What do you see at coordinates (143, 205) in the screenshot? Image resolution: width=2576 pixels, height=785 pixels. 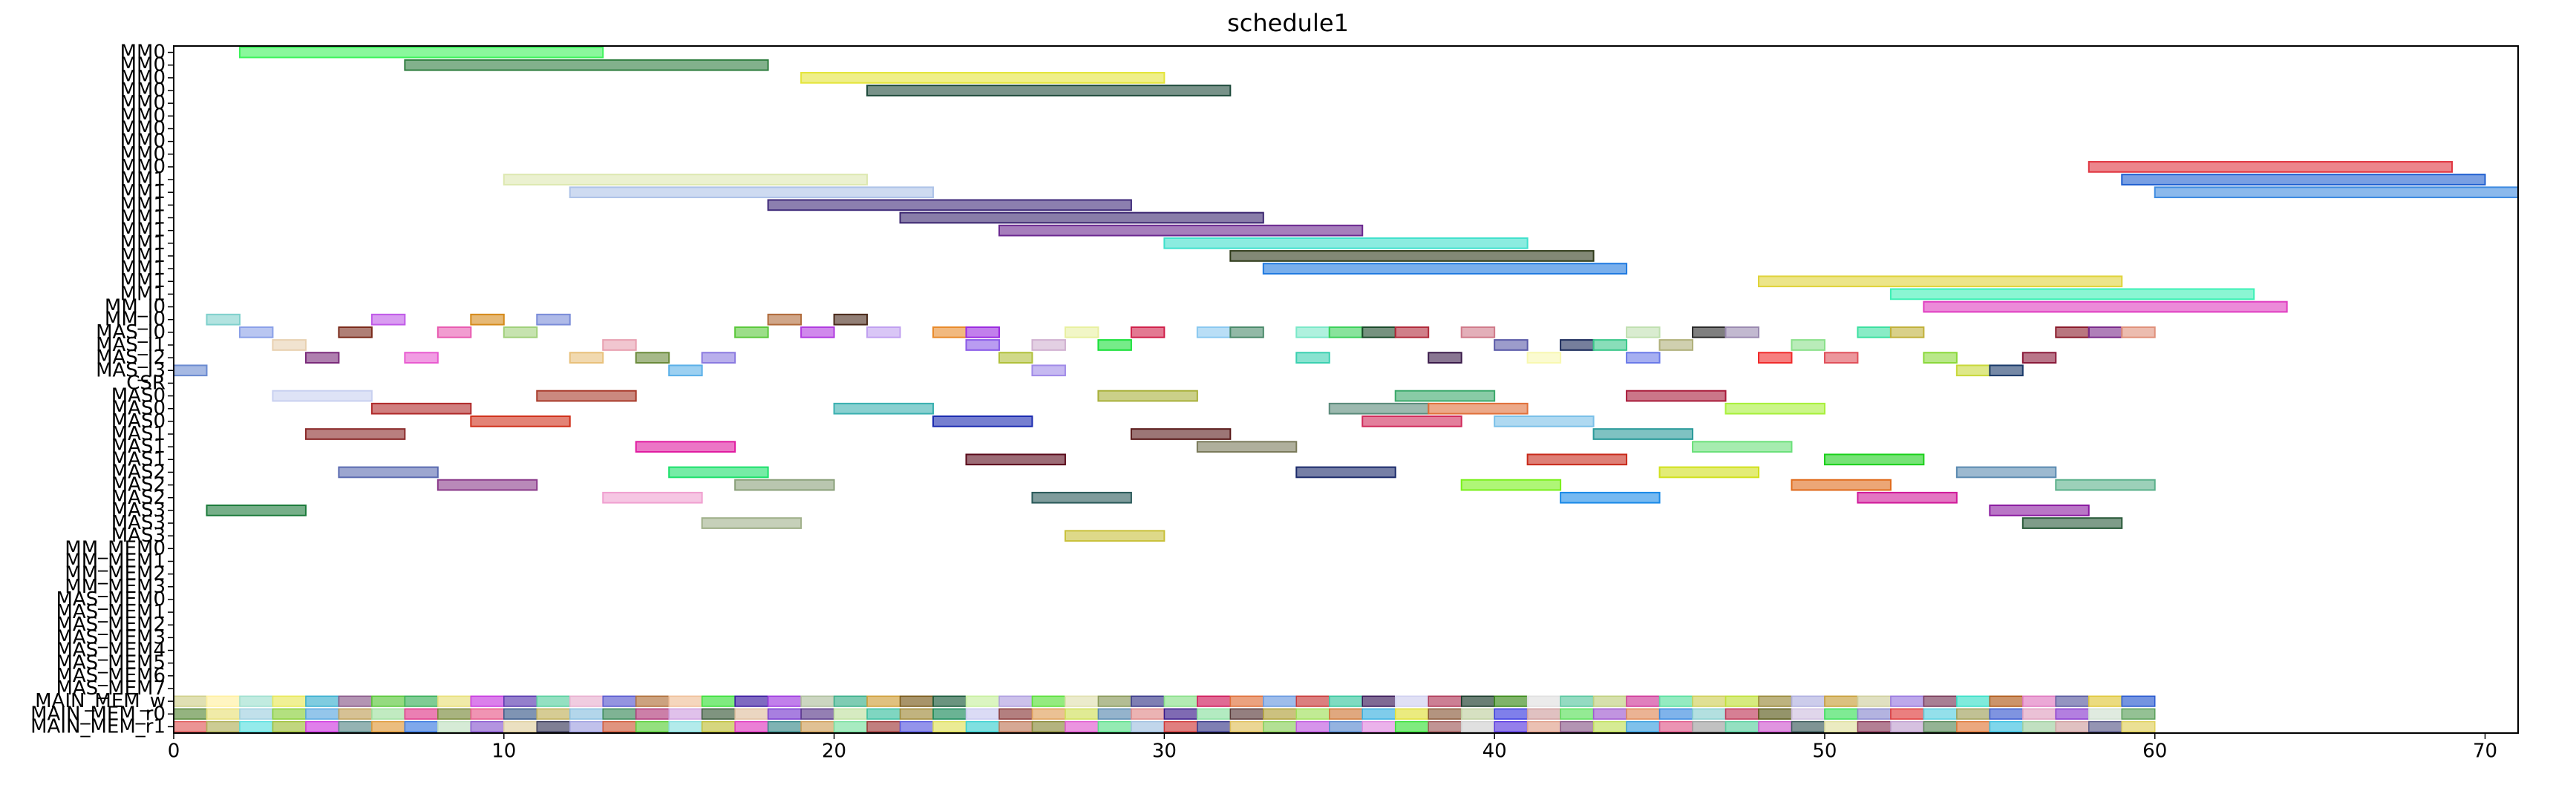 I see `y-tick-label: MM1` at bounding box center [143, 205].